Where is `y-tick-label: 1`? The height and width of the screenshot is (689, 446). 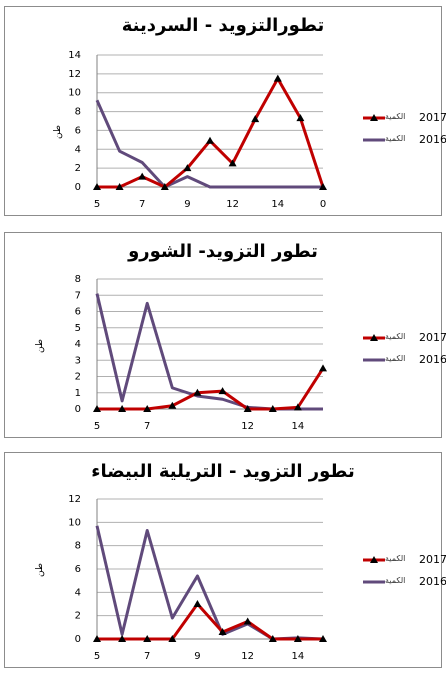
y-tick-label: 1 is located at coordinates (78, 393).